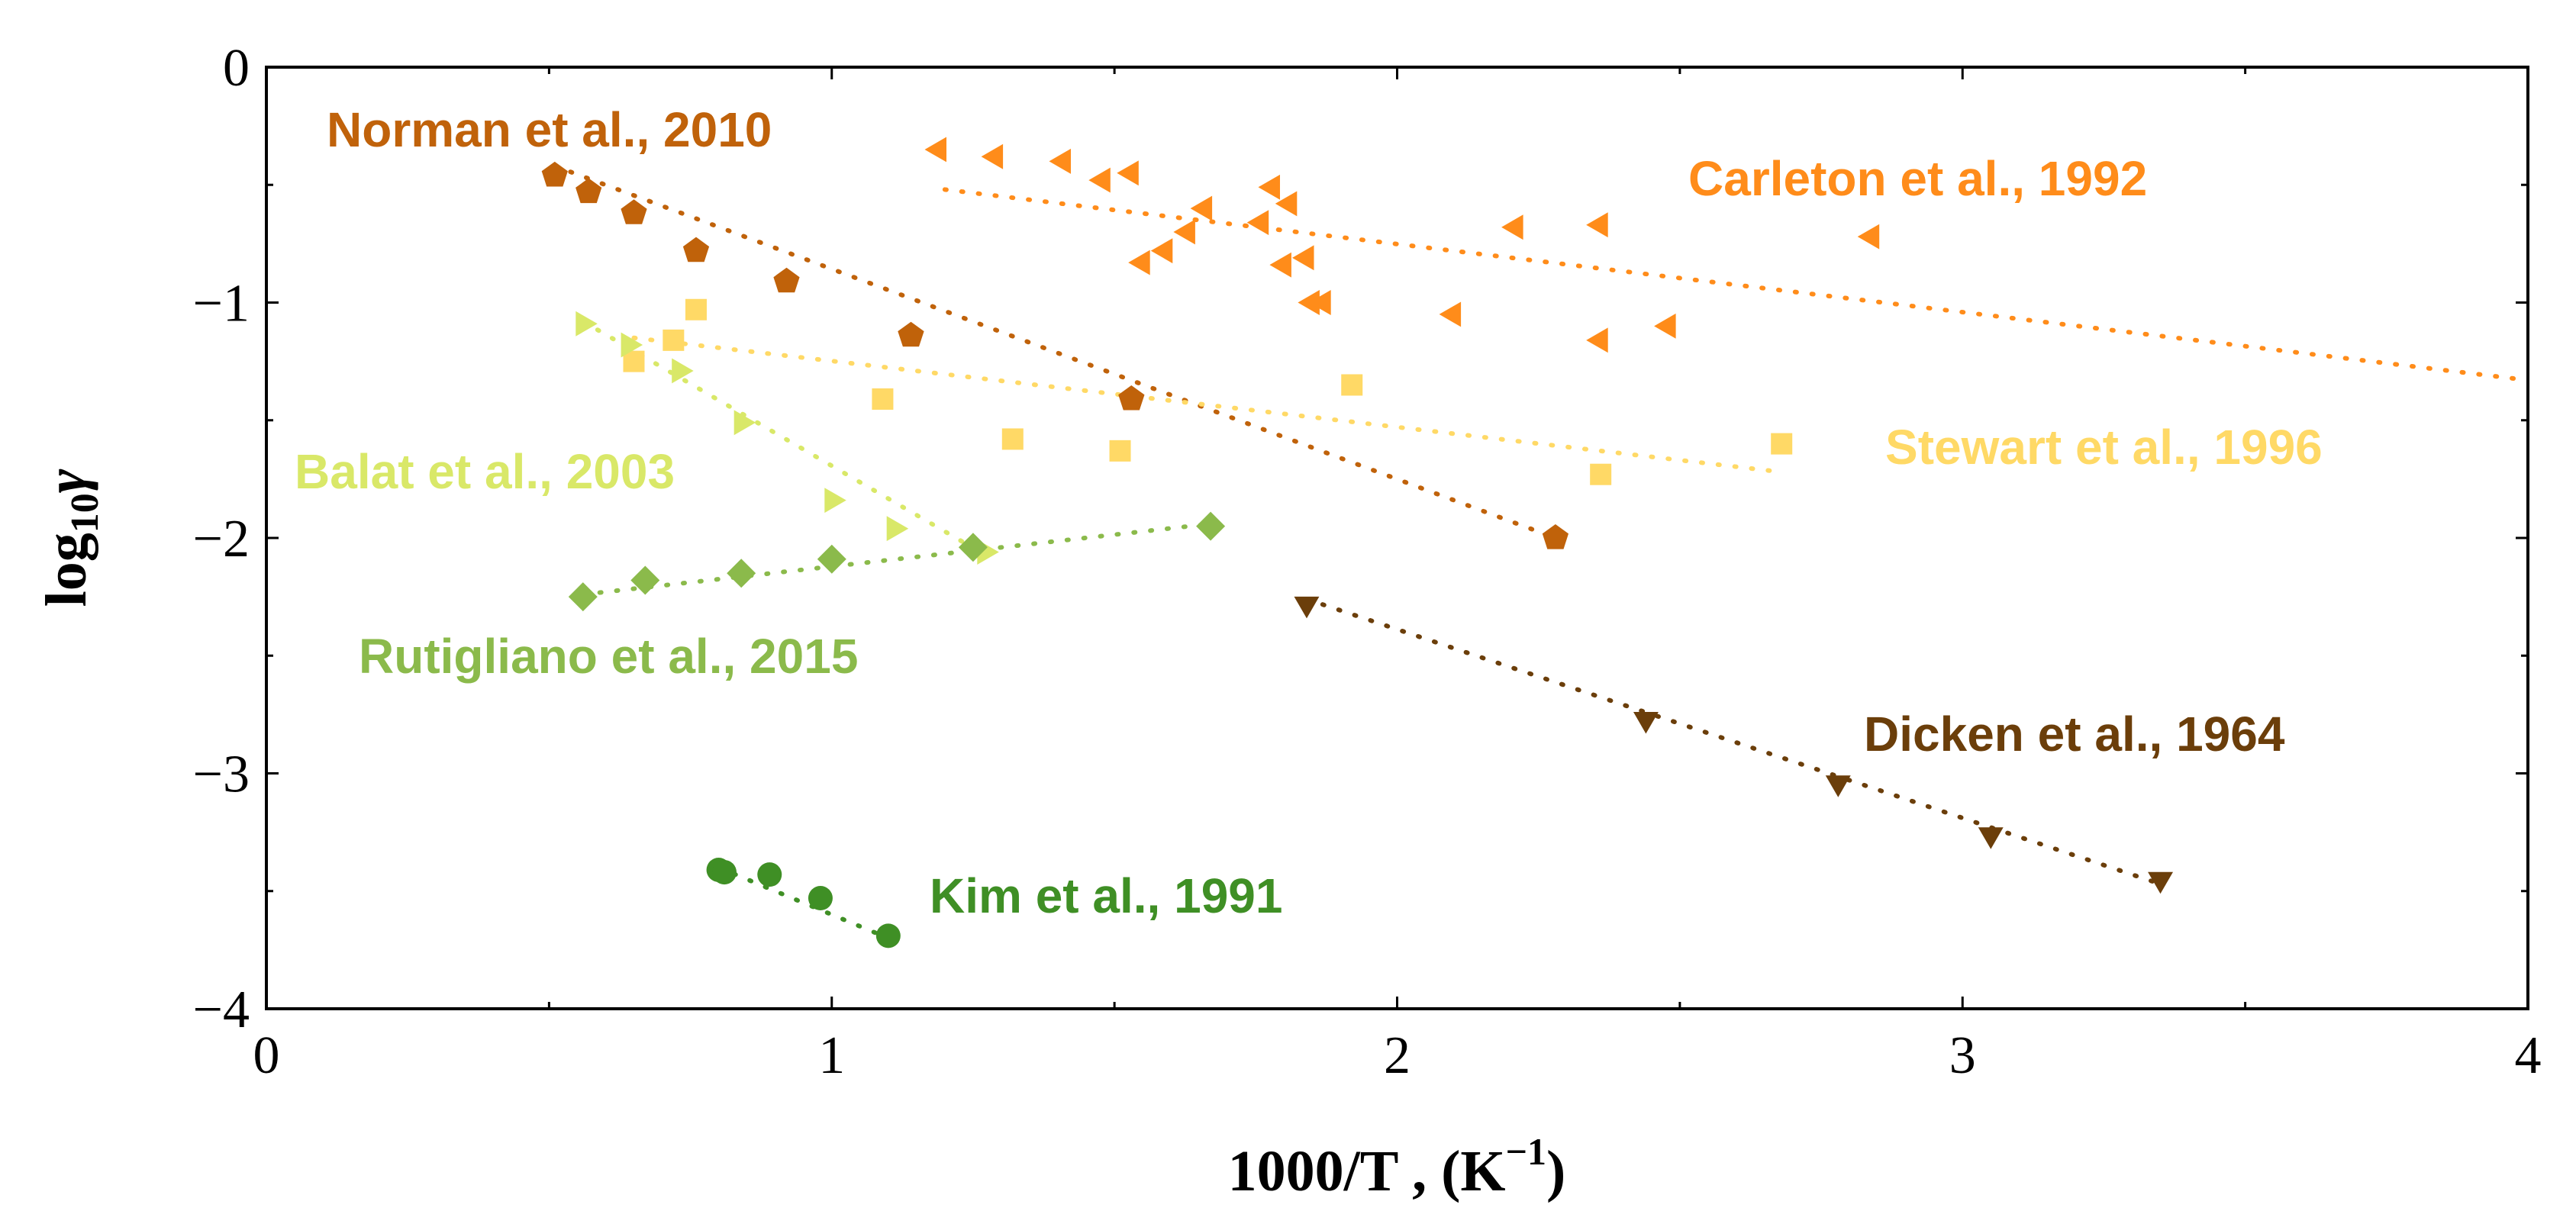  What do you see at coordinates (804, 903) in the screenshot?
I see `kim-et-al-1991-fit-line` at bounding box center [804, 903].